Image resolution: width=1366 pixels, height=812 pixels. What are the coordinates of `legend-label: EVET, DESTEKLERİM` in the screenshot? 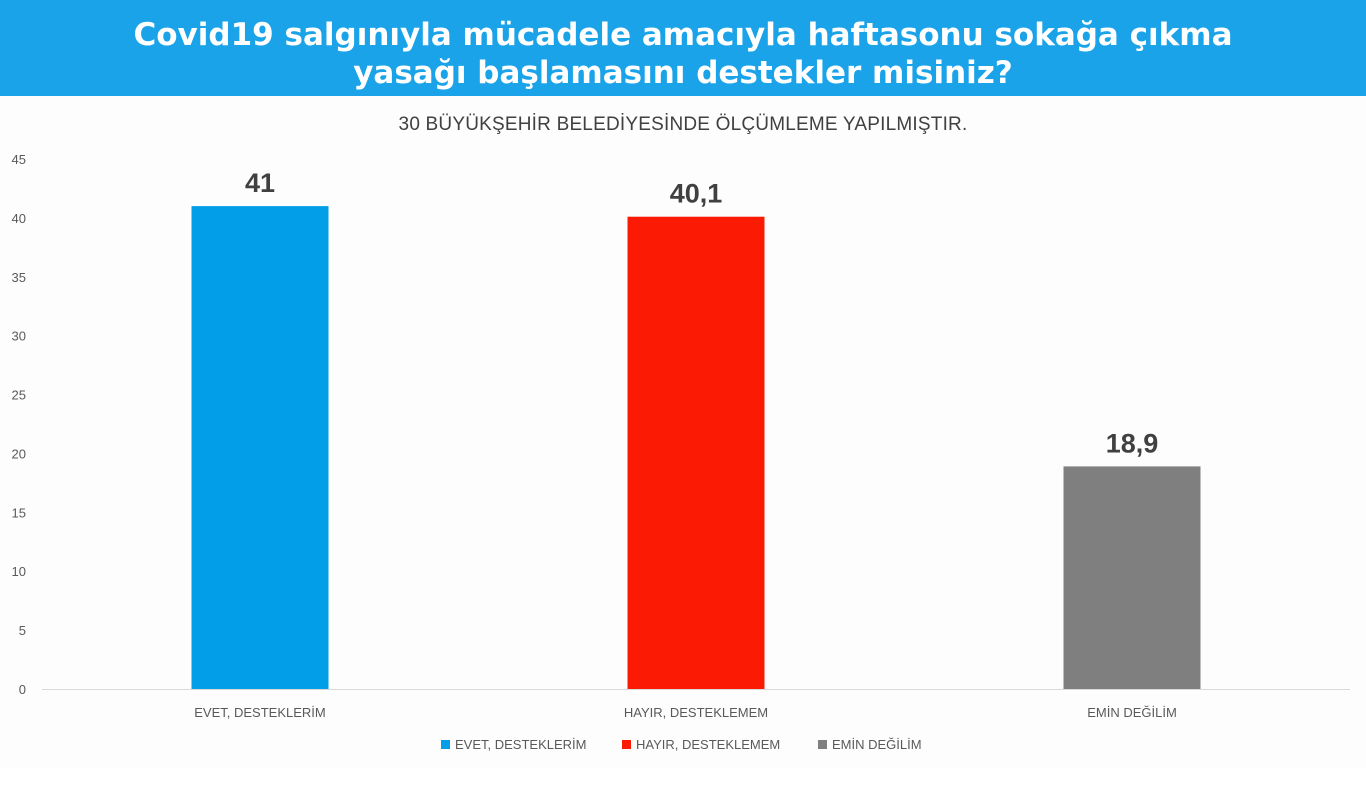 It's located at (520, 744).